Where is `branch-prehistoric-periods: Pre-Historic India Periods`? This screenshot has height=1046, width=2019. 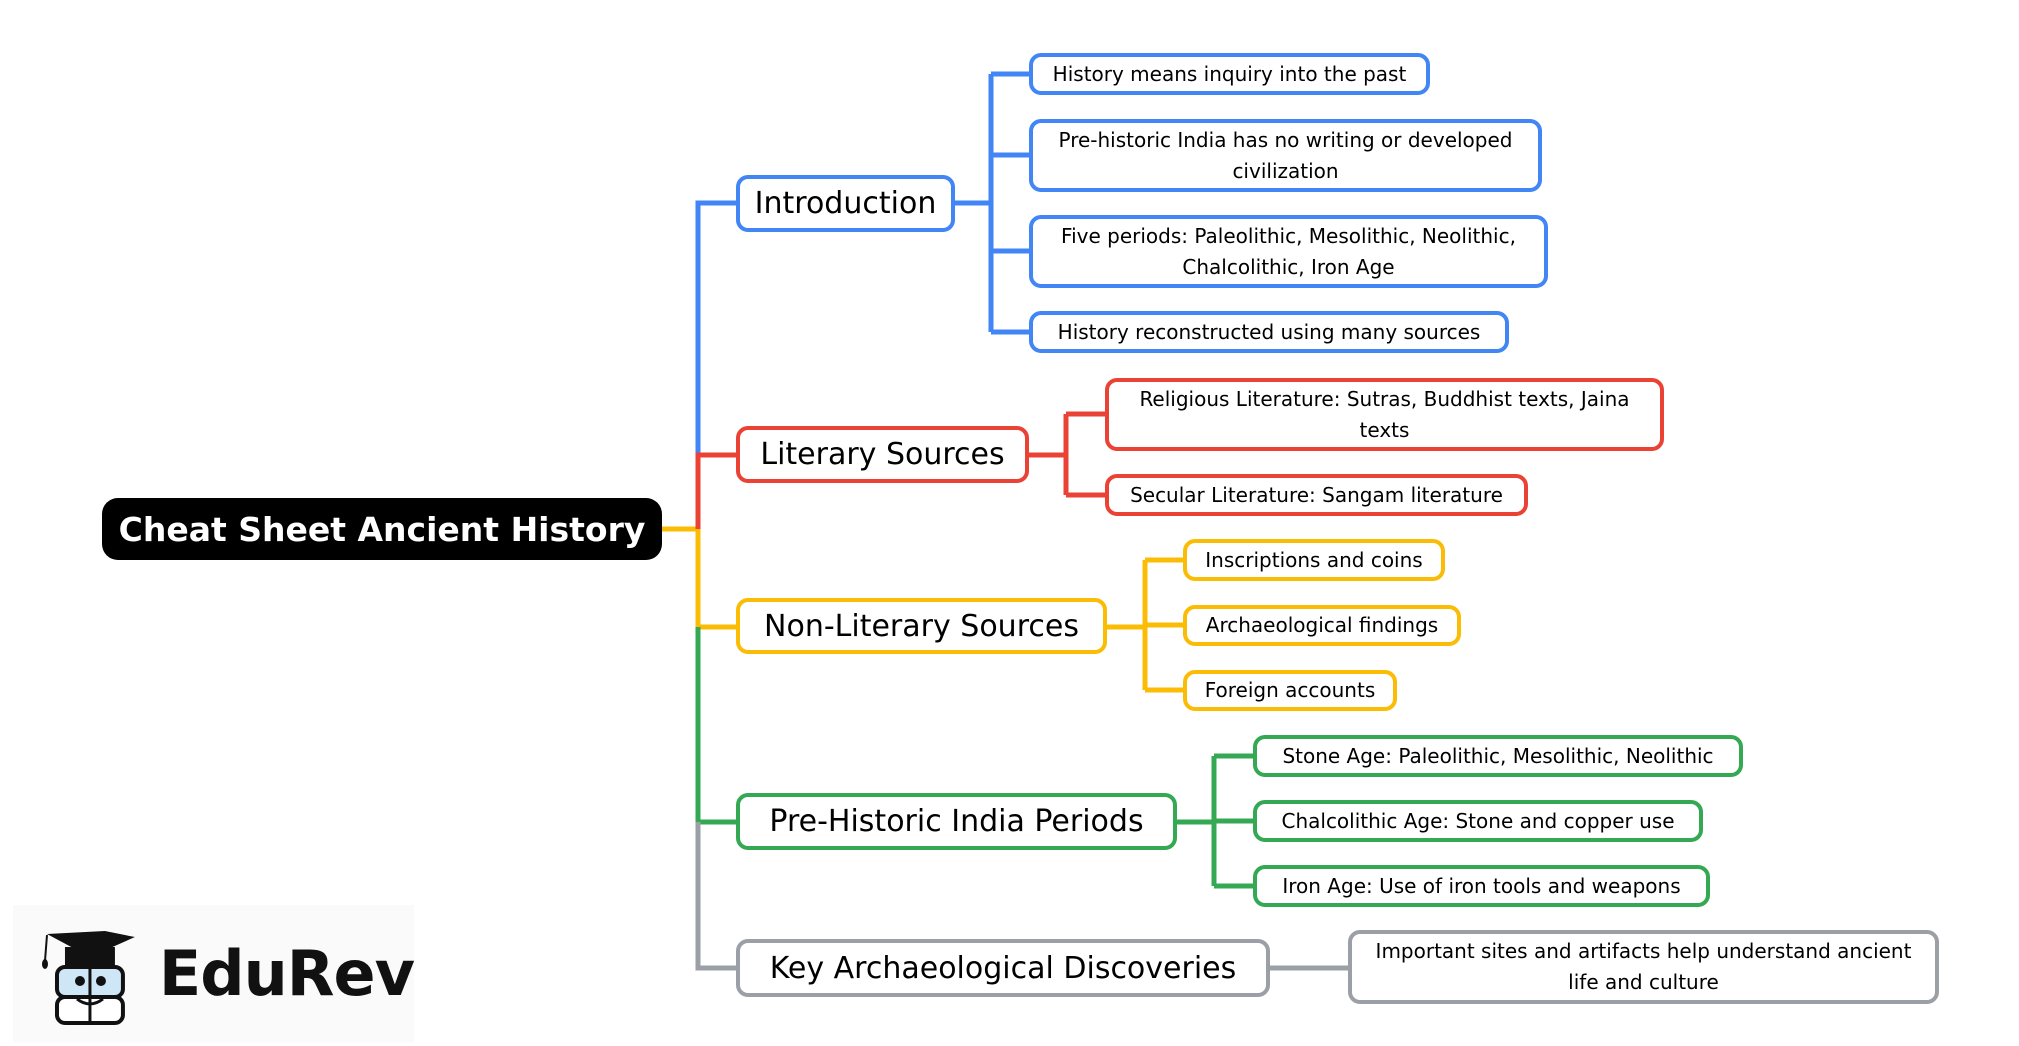 branch-prehistoric-periods: Pre-Historic India Periods is located at coordinates (956, 821).